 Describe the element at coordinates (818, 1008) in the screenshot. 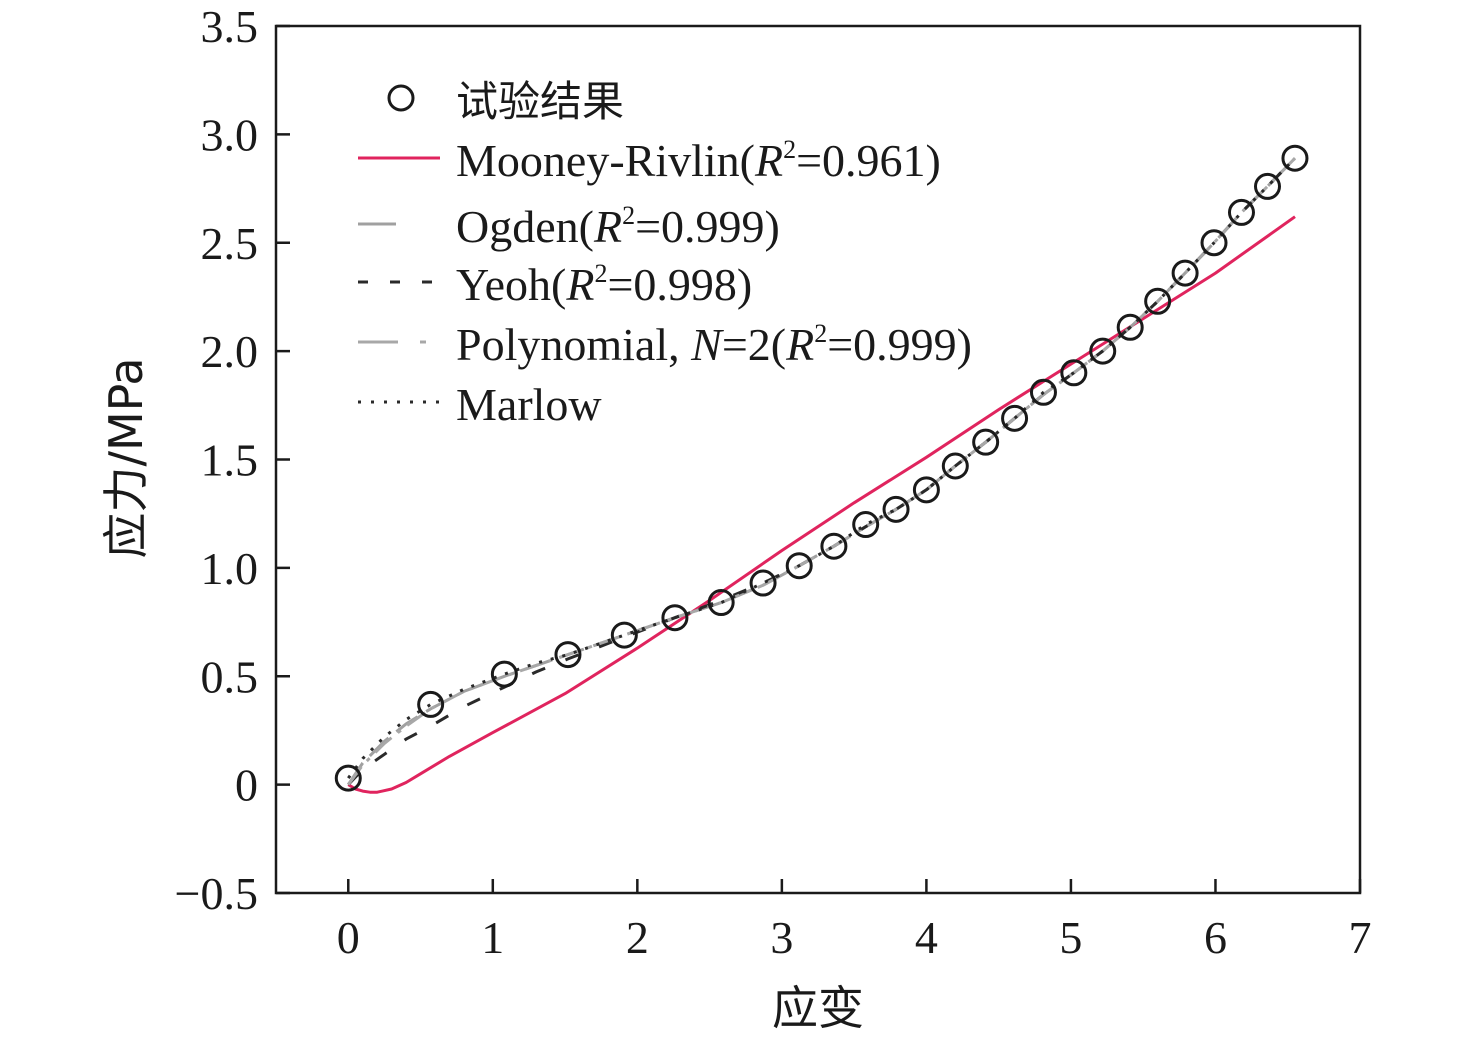

I see `x-axis-title: 应变` at that location.